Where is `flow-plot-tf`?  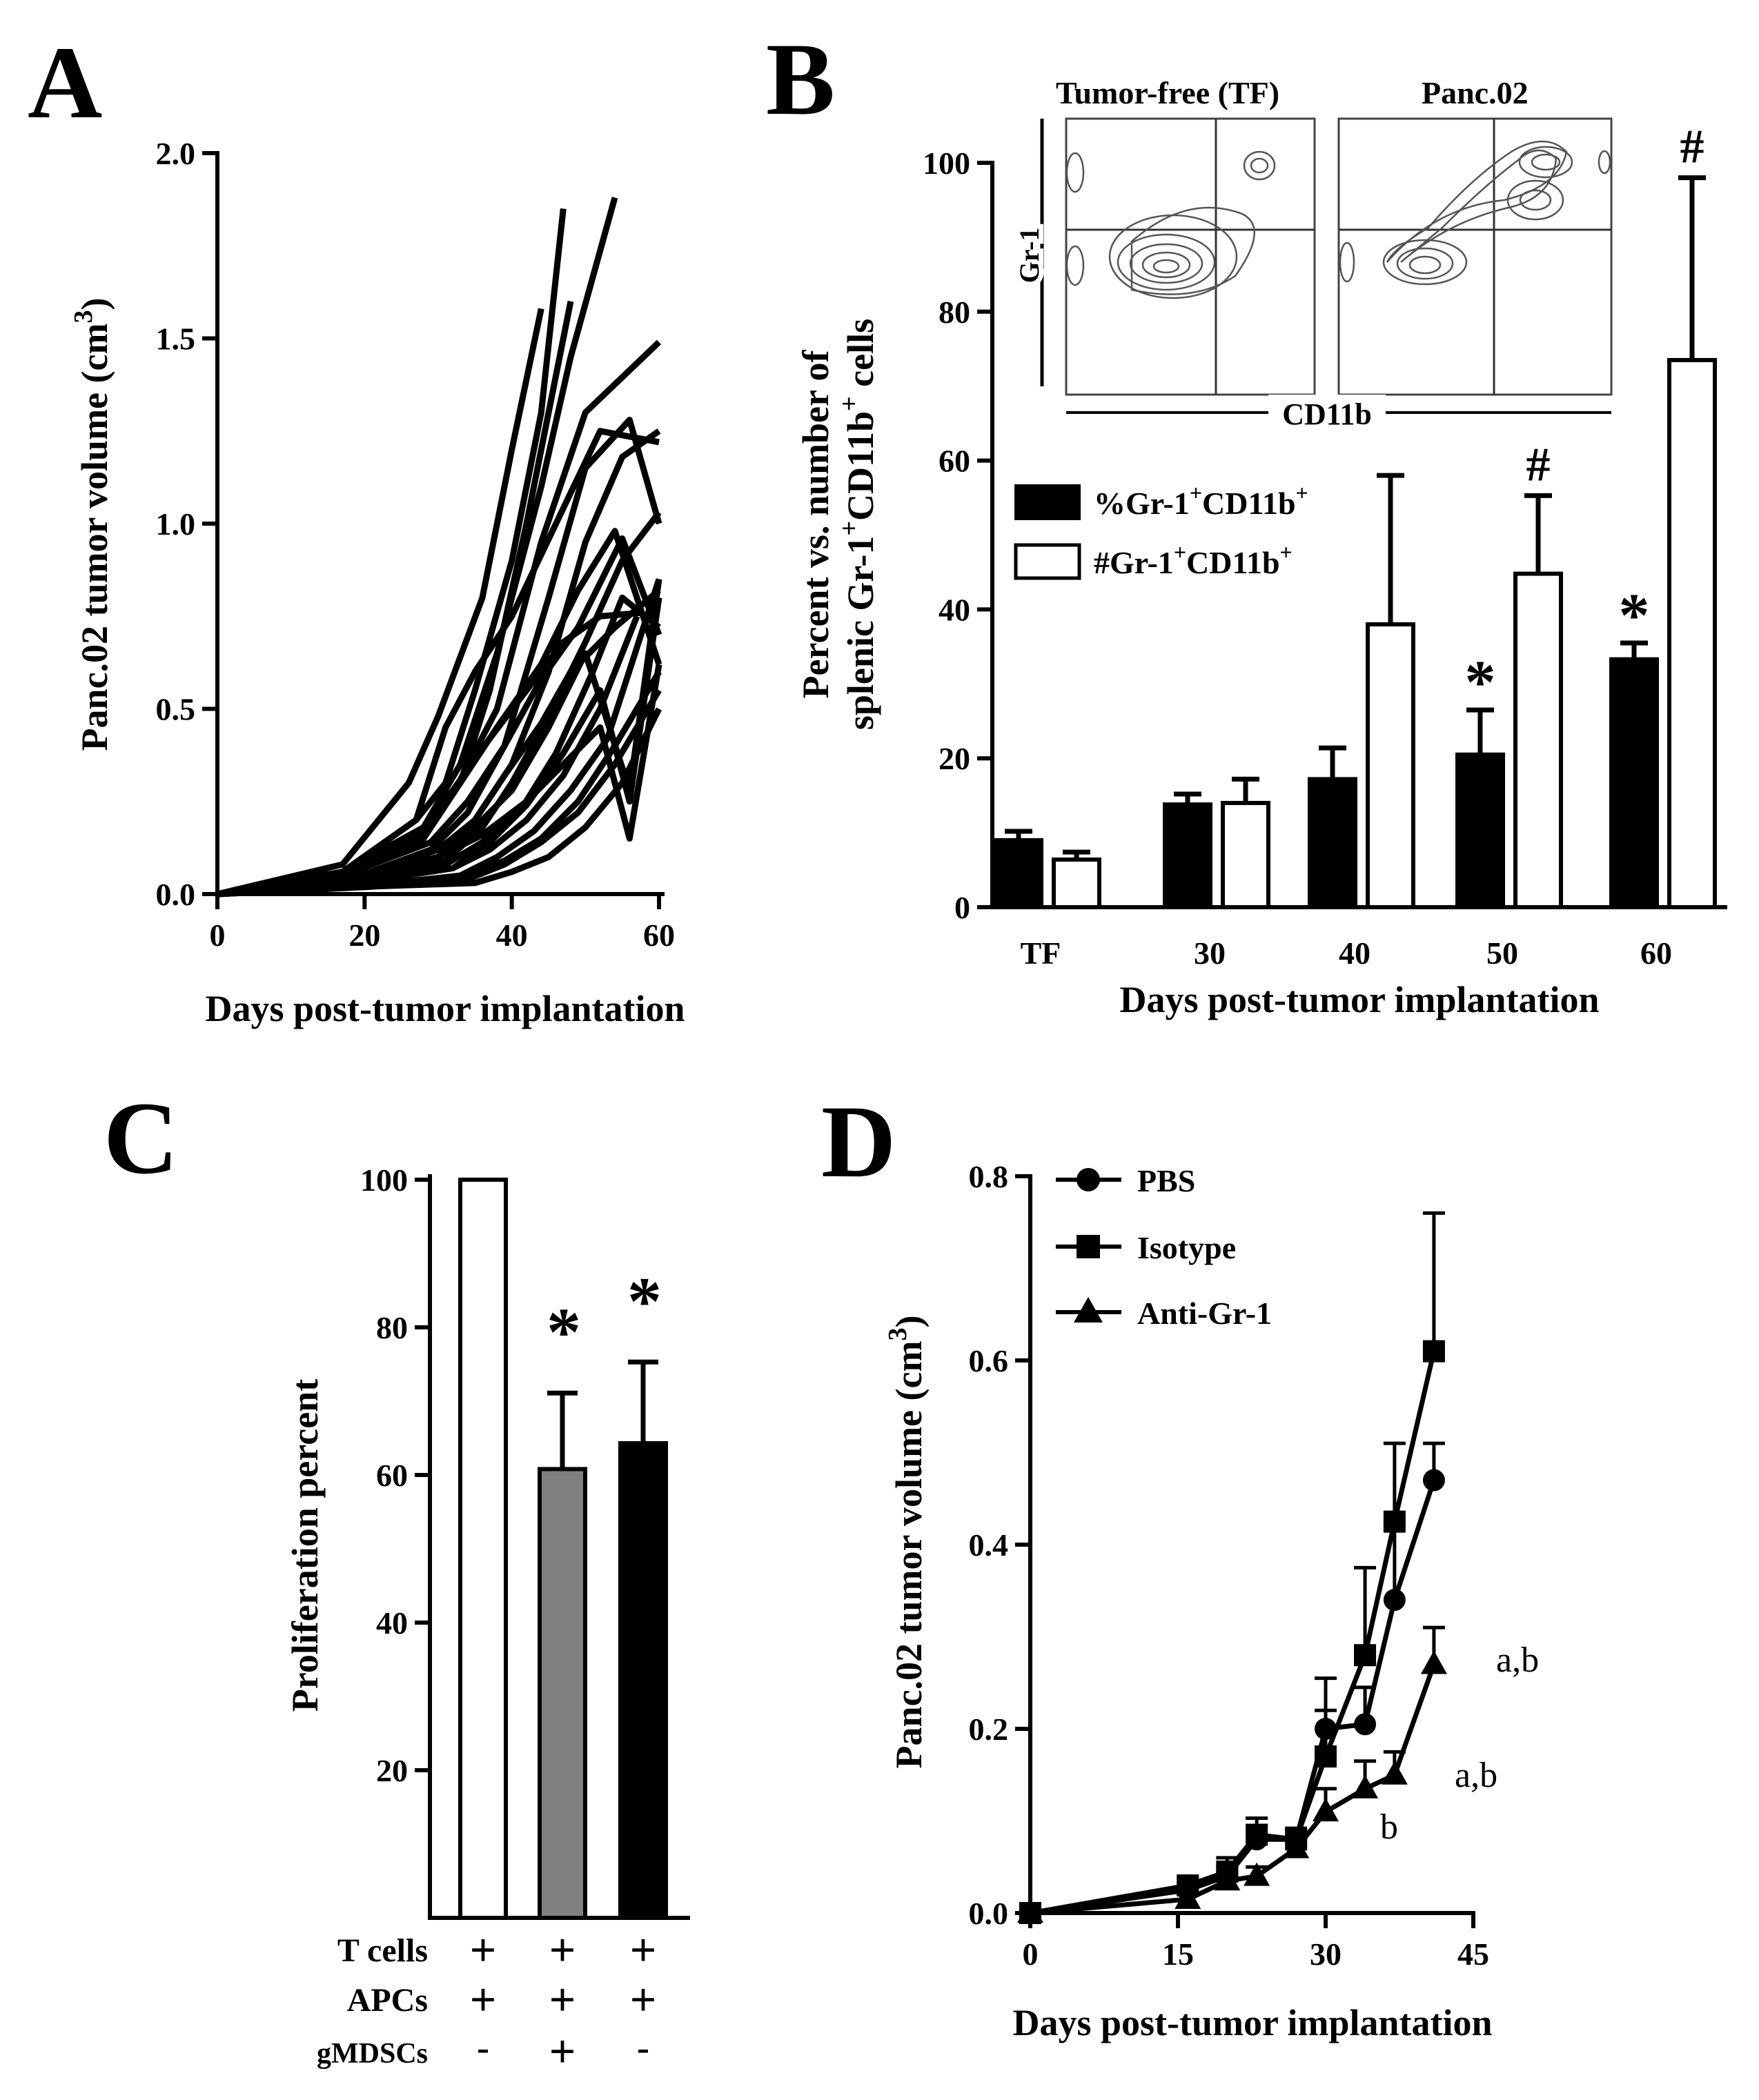 flow-plot-tf is located at coordinates (1190, 256).